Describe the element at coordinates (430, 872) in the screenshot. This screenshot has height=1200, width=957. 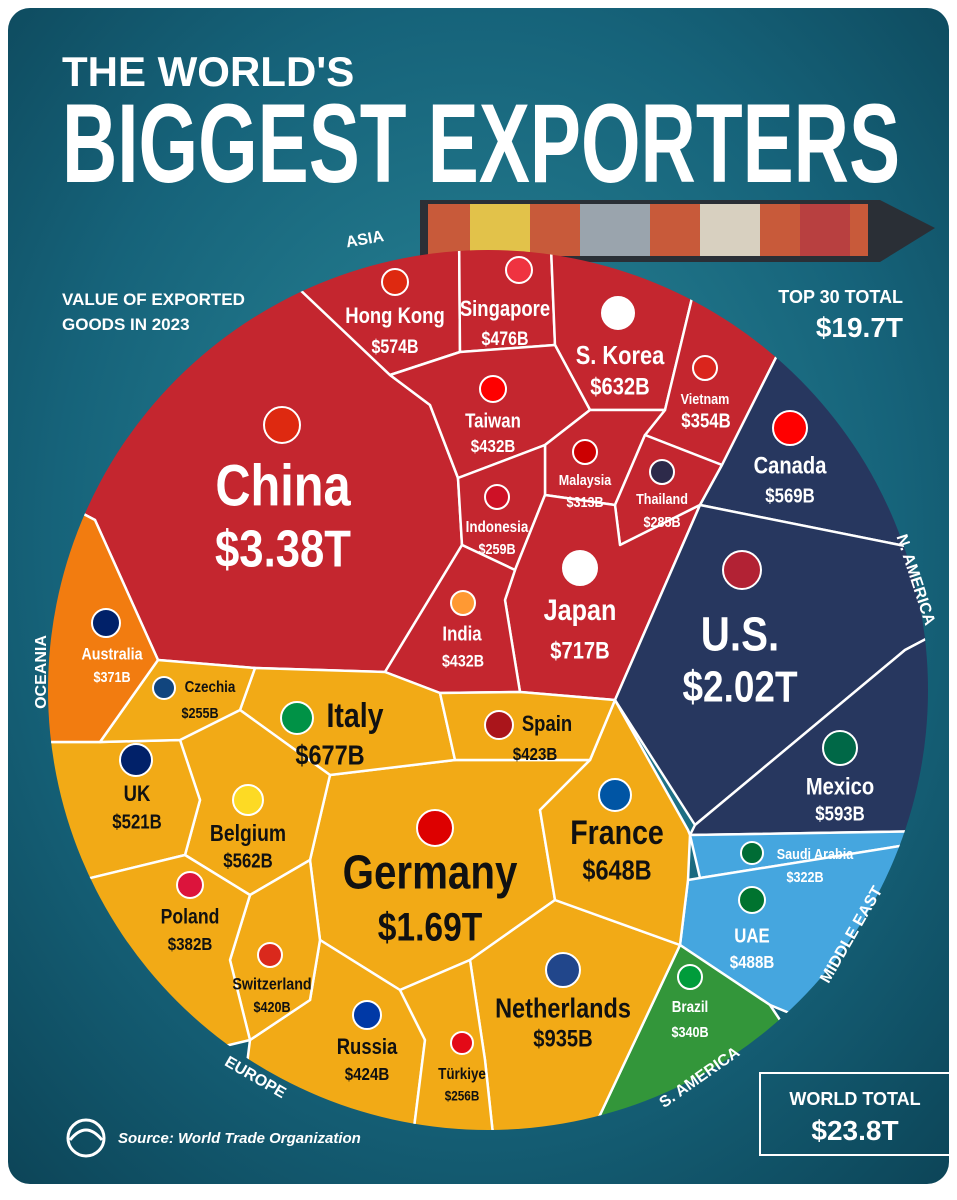
I see `country-name: Germany` at that location.